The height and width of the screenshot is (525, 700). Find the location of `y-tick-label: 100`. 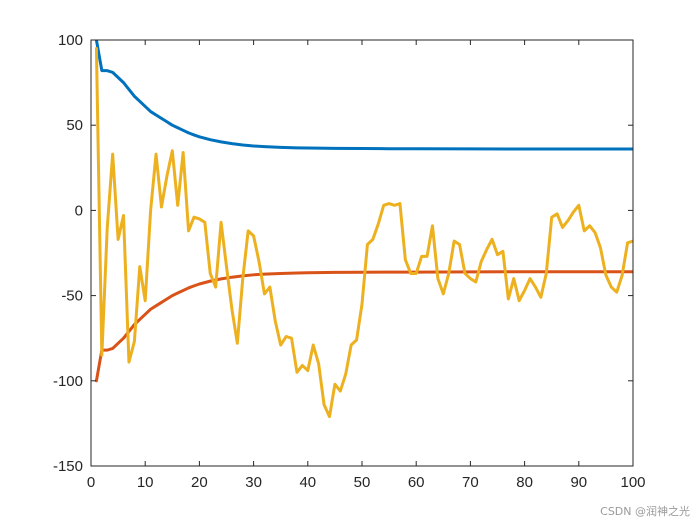

y-tick-label: 100 is located at coordinates (70, 40).